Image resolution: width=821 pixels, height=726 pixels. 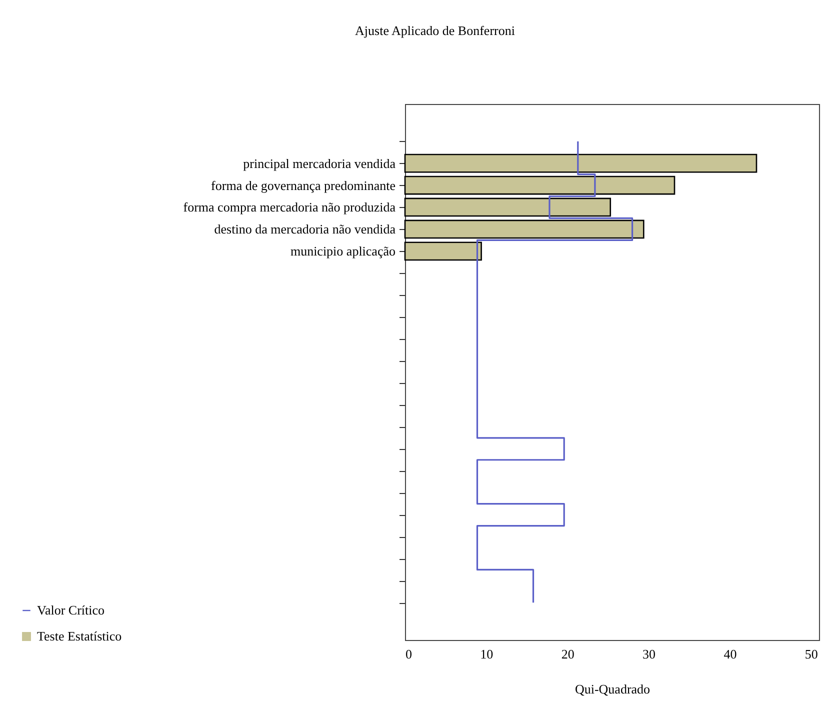 I want to click on x-tick-label: 30, so click(x=649, y=654).